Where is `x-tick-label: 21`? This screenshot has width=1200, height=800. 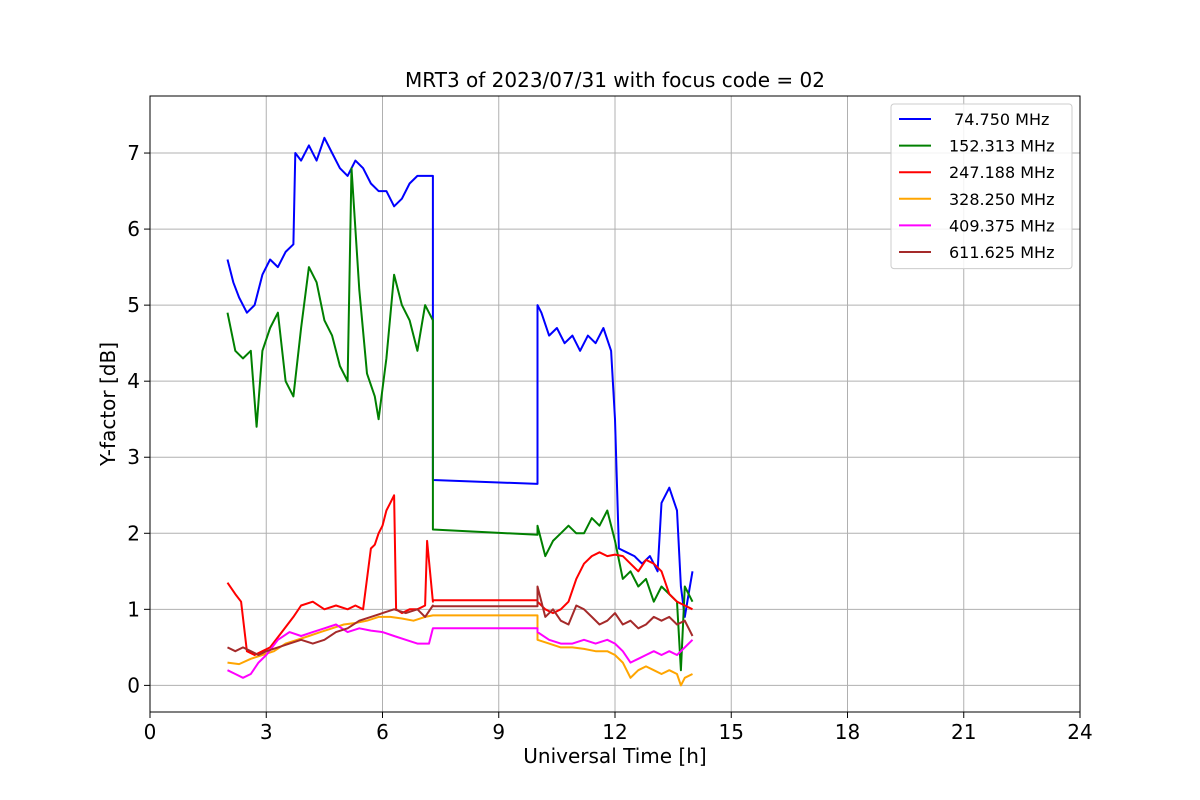
x-tick-label: 21 is located at coordinates (963, 732).